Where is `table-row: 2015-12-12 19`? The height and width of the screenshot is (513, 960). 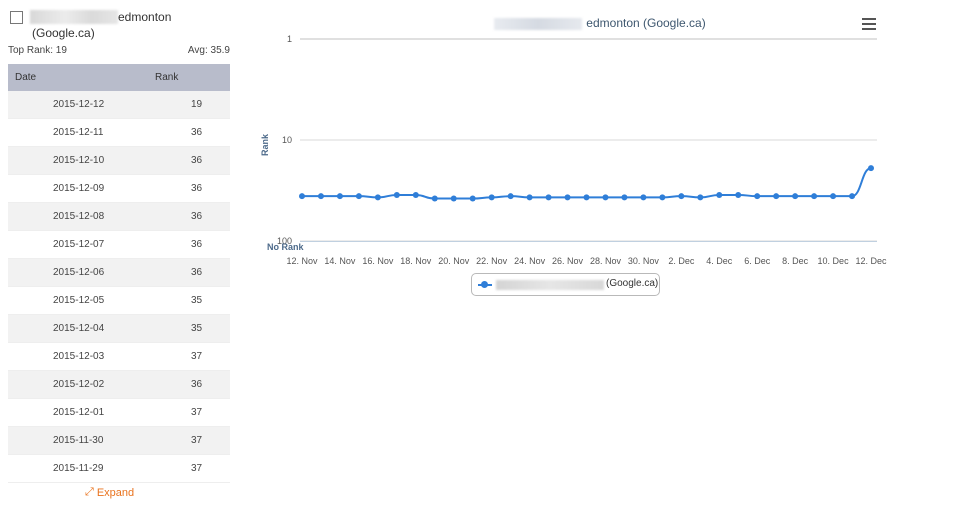
table-row: 2015-12-12 19 is located at coordinates (119, 105).